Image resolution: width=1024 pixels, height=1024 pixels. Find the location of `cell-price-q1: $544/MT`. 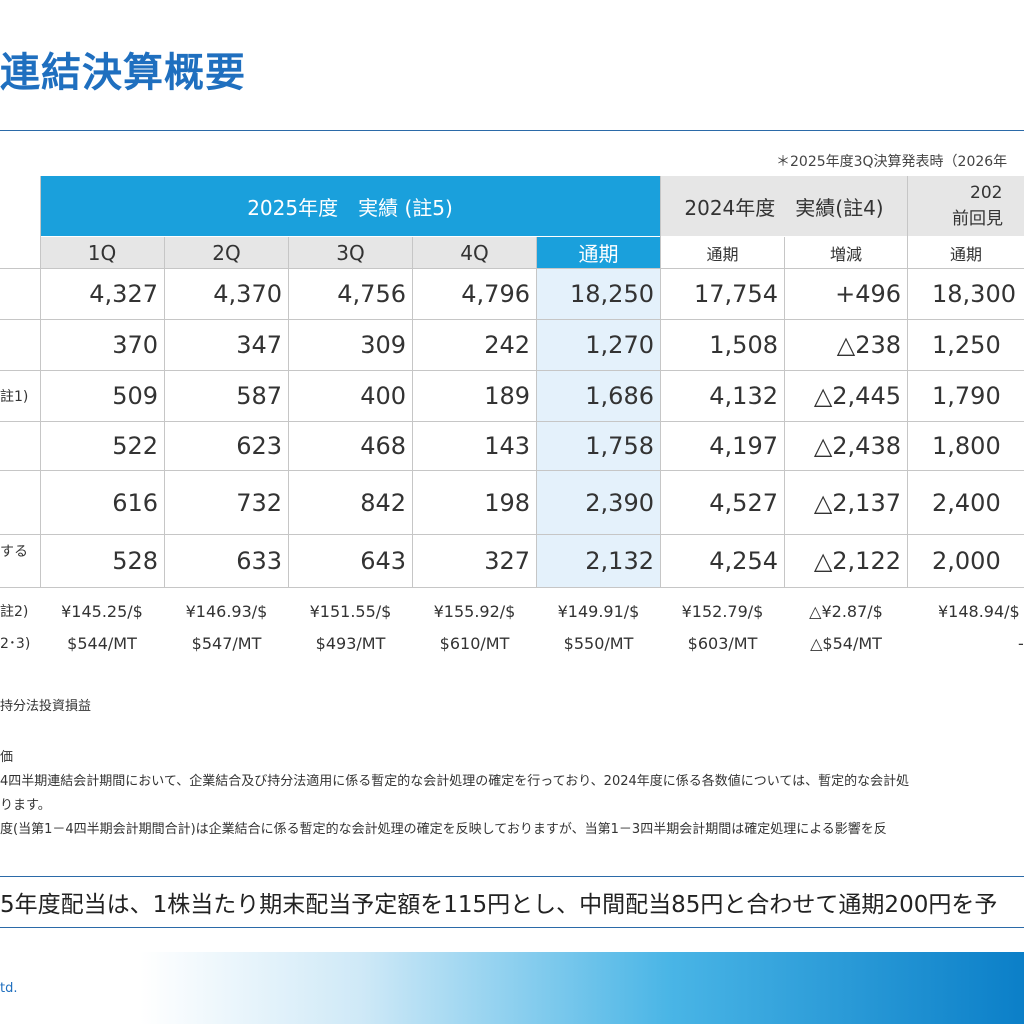

cell-price-q1: $544/MT is located at coordinates (102, 643).